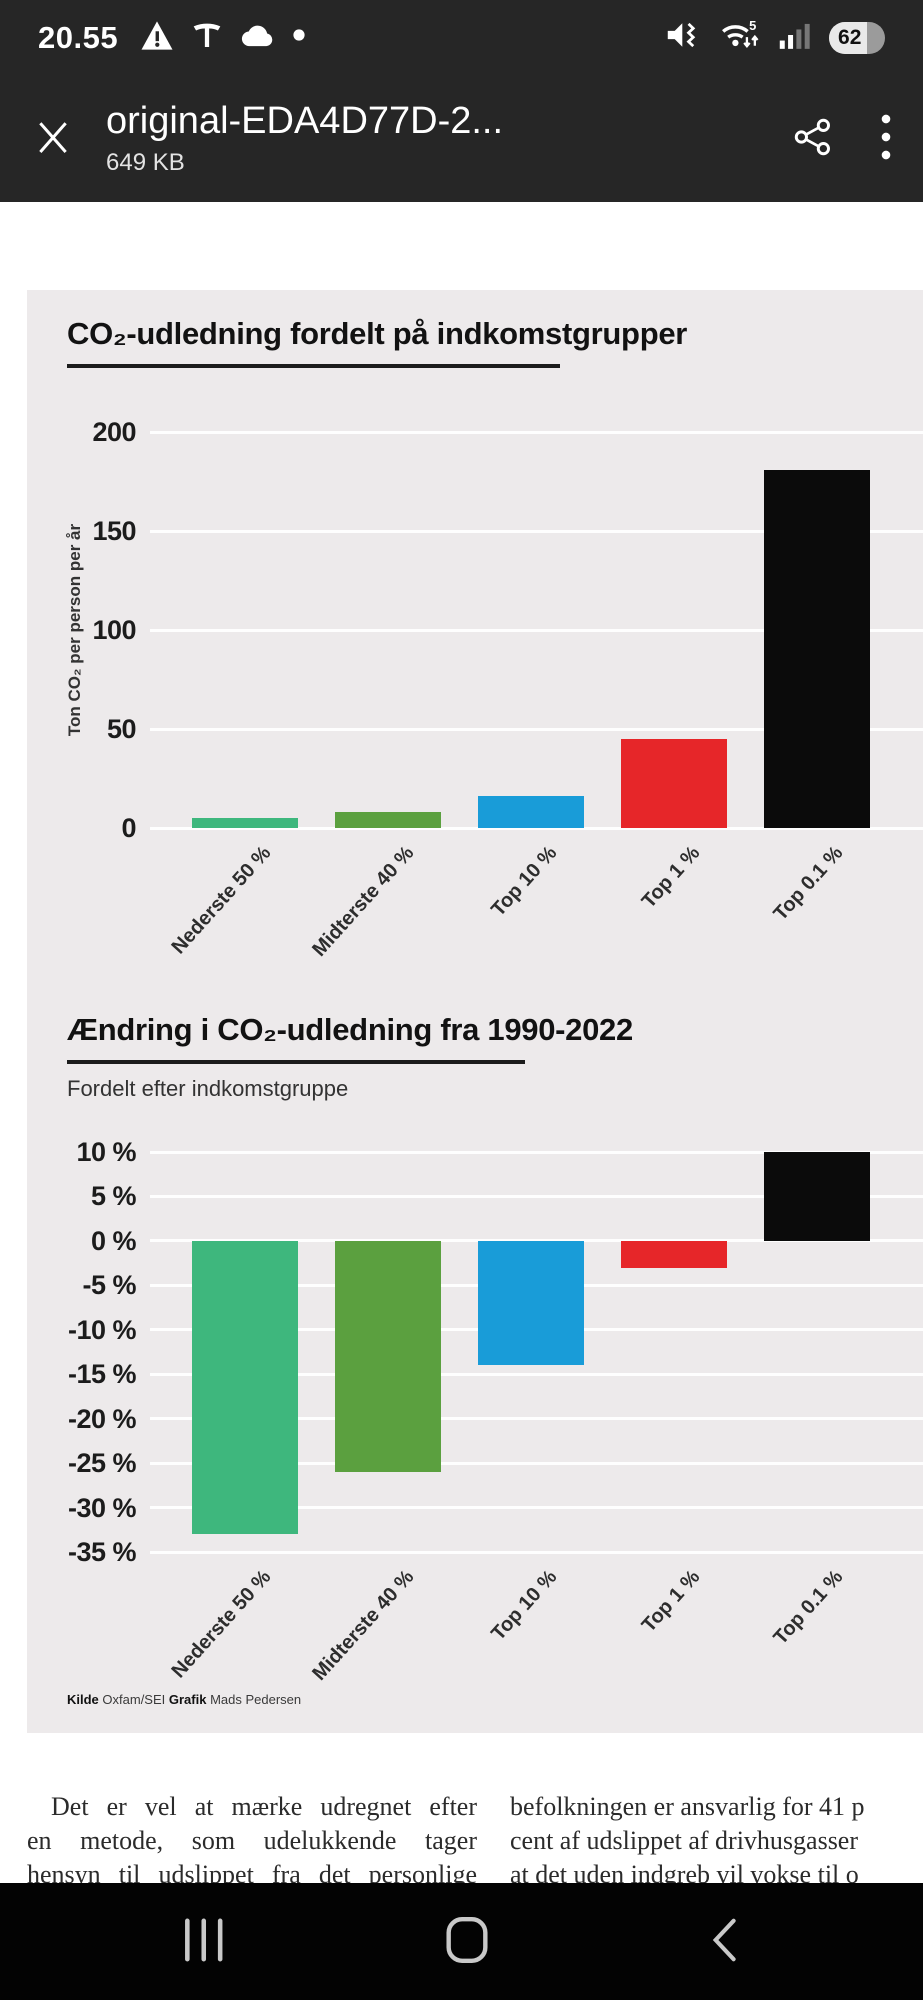 Image resolution: width=923 pixels, height=2000 pixels. I want to click on home-button, so click(467, 1941).